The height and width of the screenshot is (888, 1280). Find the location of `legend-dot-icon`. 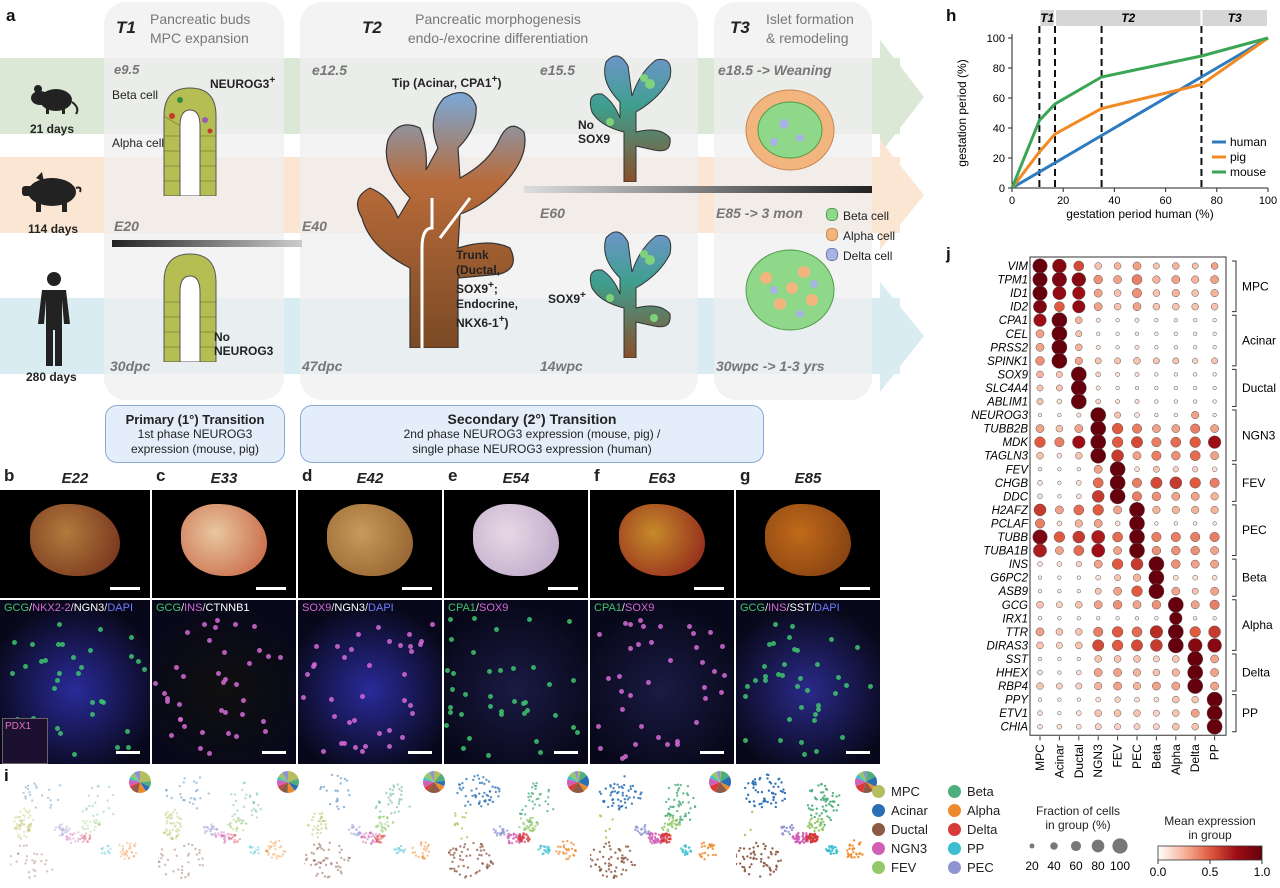

legend-dot-icon is located at coordinates (878, 848).